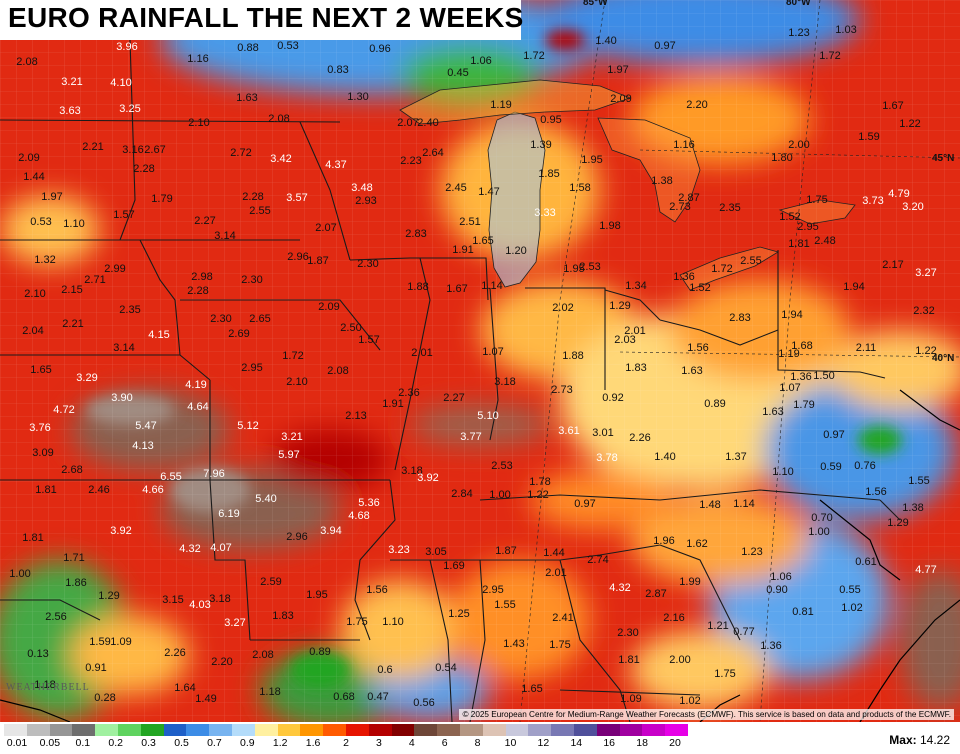  Describe the element at coordinates (44, 260) in the screenshot. I see `rain-value: 1.32` at that location.